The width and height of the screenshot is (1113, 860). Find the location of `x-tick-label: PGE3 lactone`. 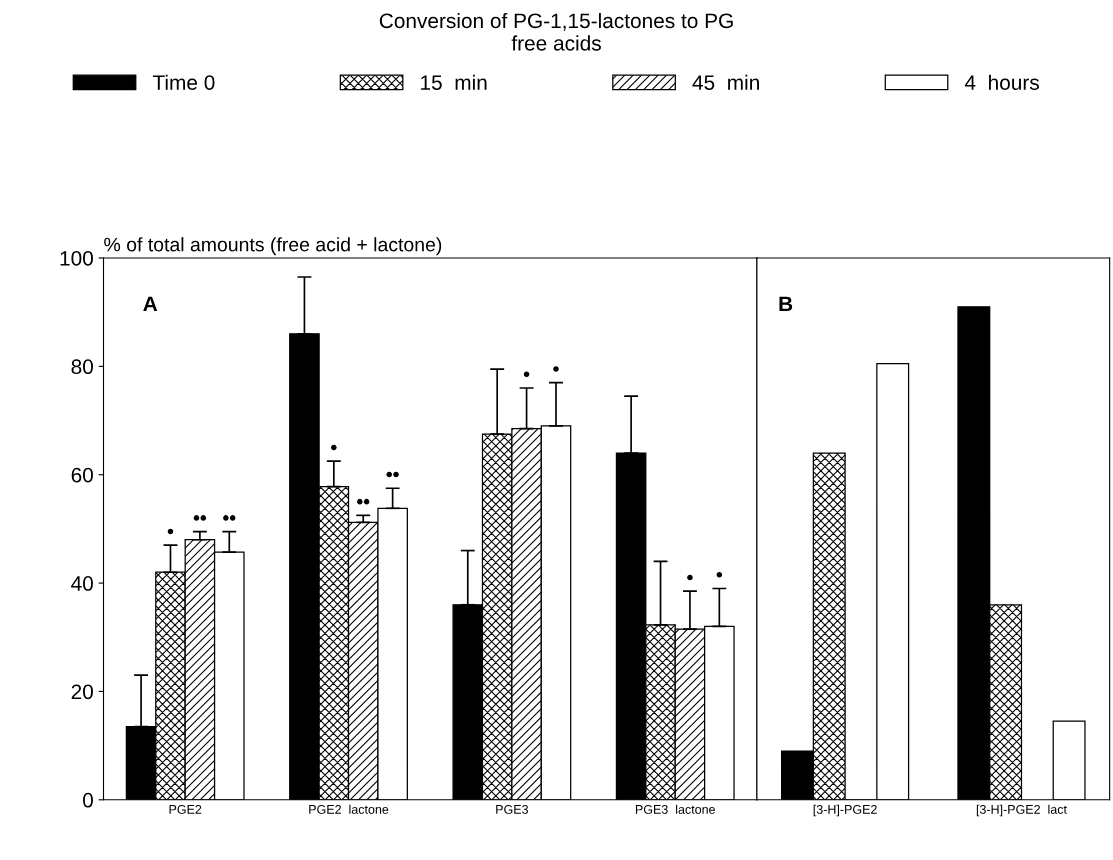

x-tick-label: PGE3 lactone is located at coordinates (675, 809).